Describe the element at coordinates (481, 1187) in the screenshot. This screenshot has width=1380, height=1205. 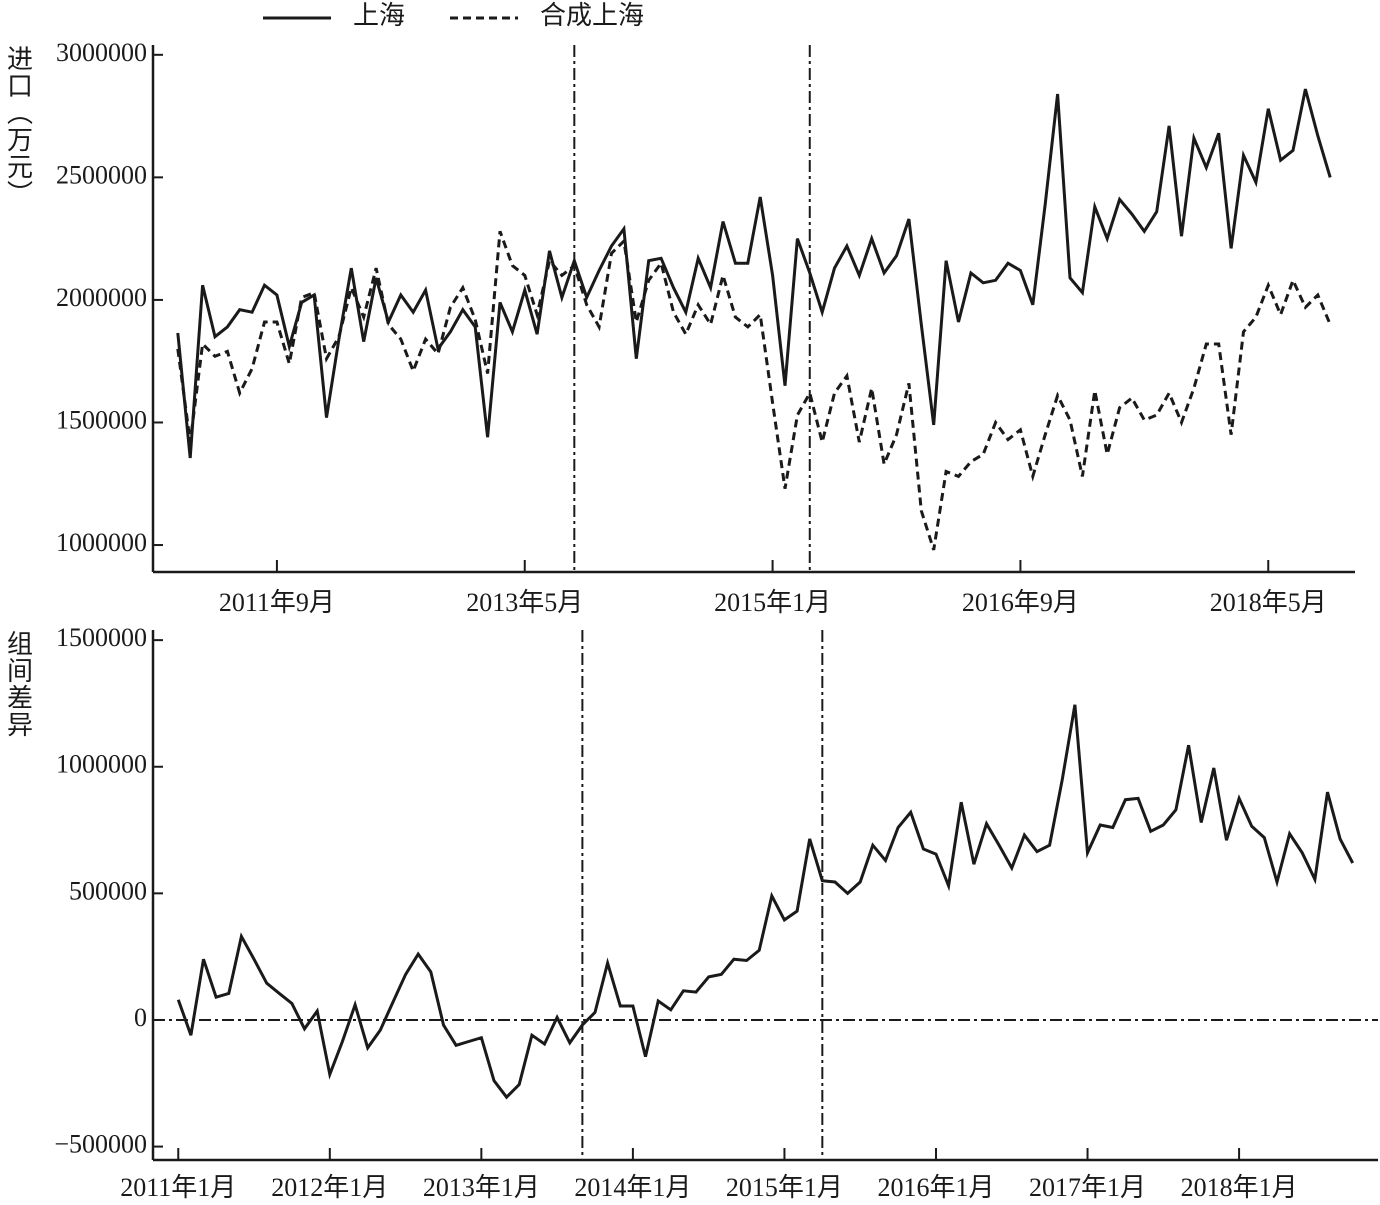
I see `x-tick-label: 2013年1月` at that location.